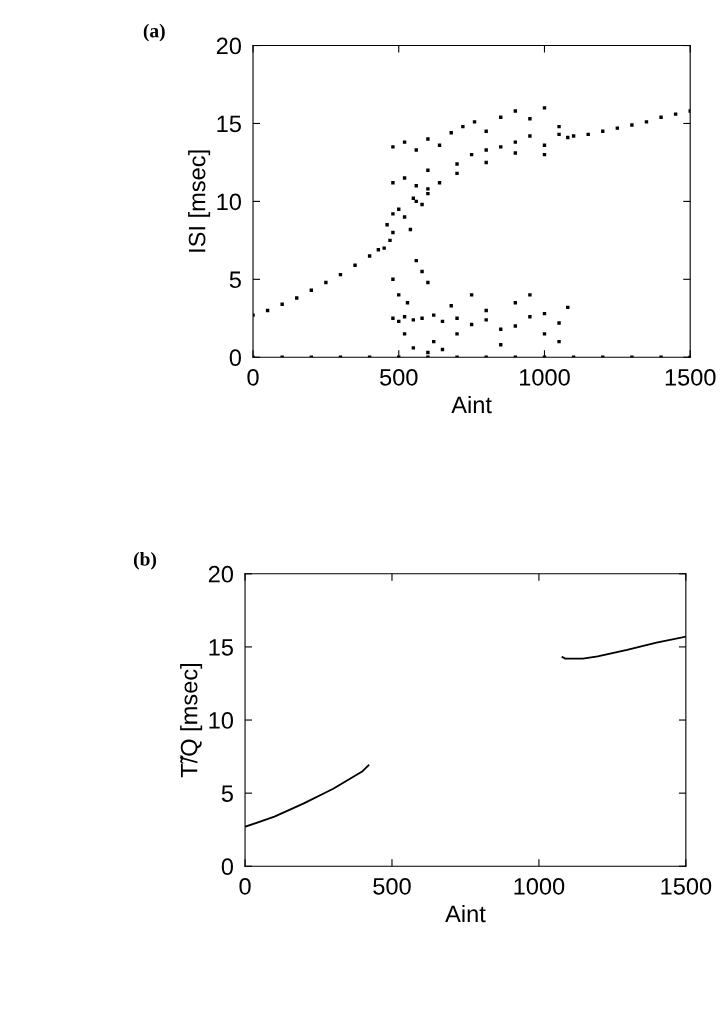  What do you see at coordinates (191, 721) in the screenshot?
I see `y-axis-title: T̃/Q [msec]` at bounding box center [191, 721].